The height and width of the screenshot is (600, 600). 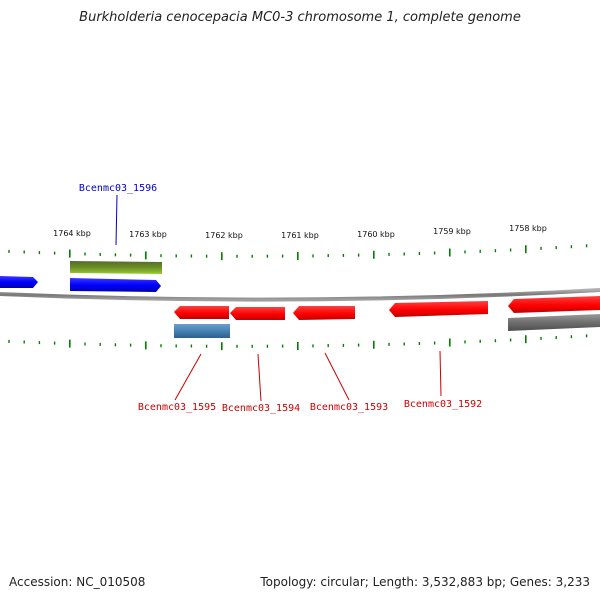 I want to click on scale-label: 1763 kbp, so click(x=148, y=234).